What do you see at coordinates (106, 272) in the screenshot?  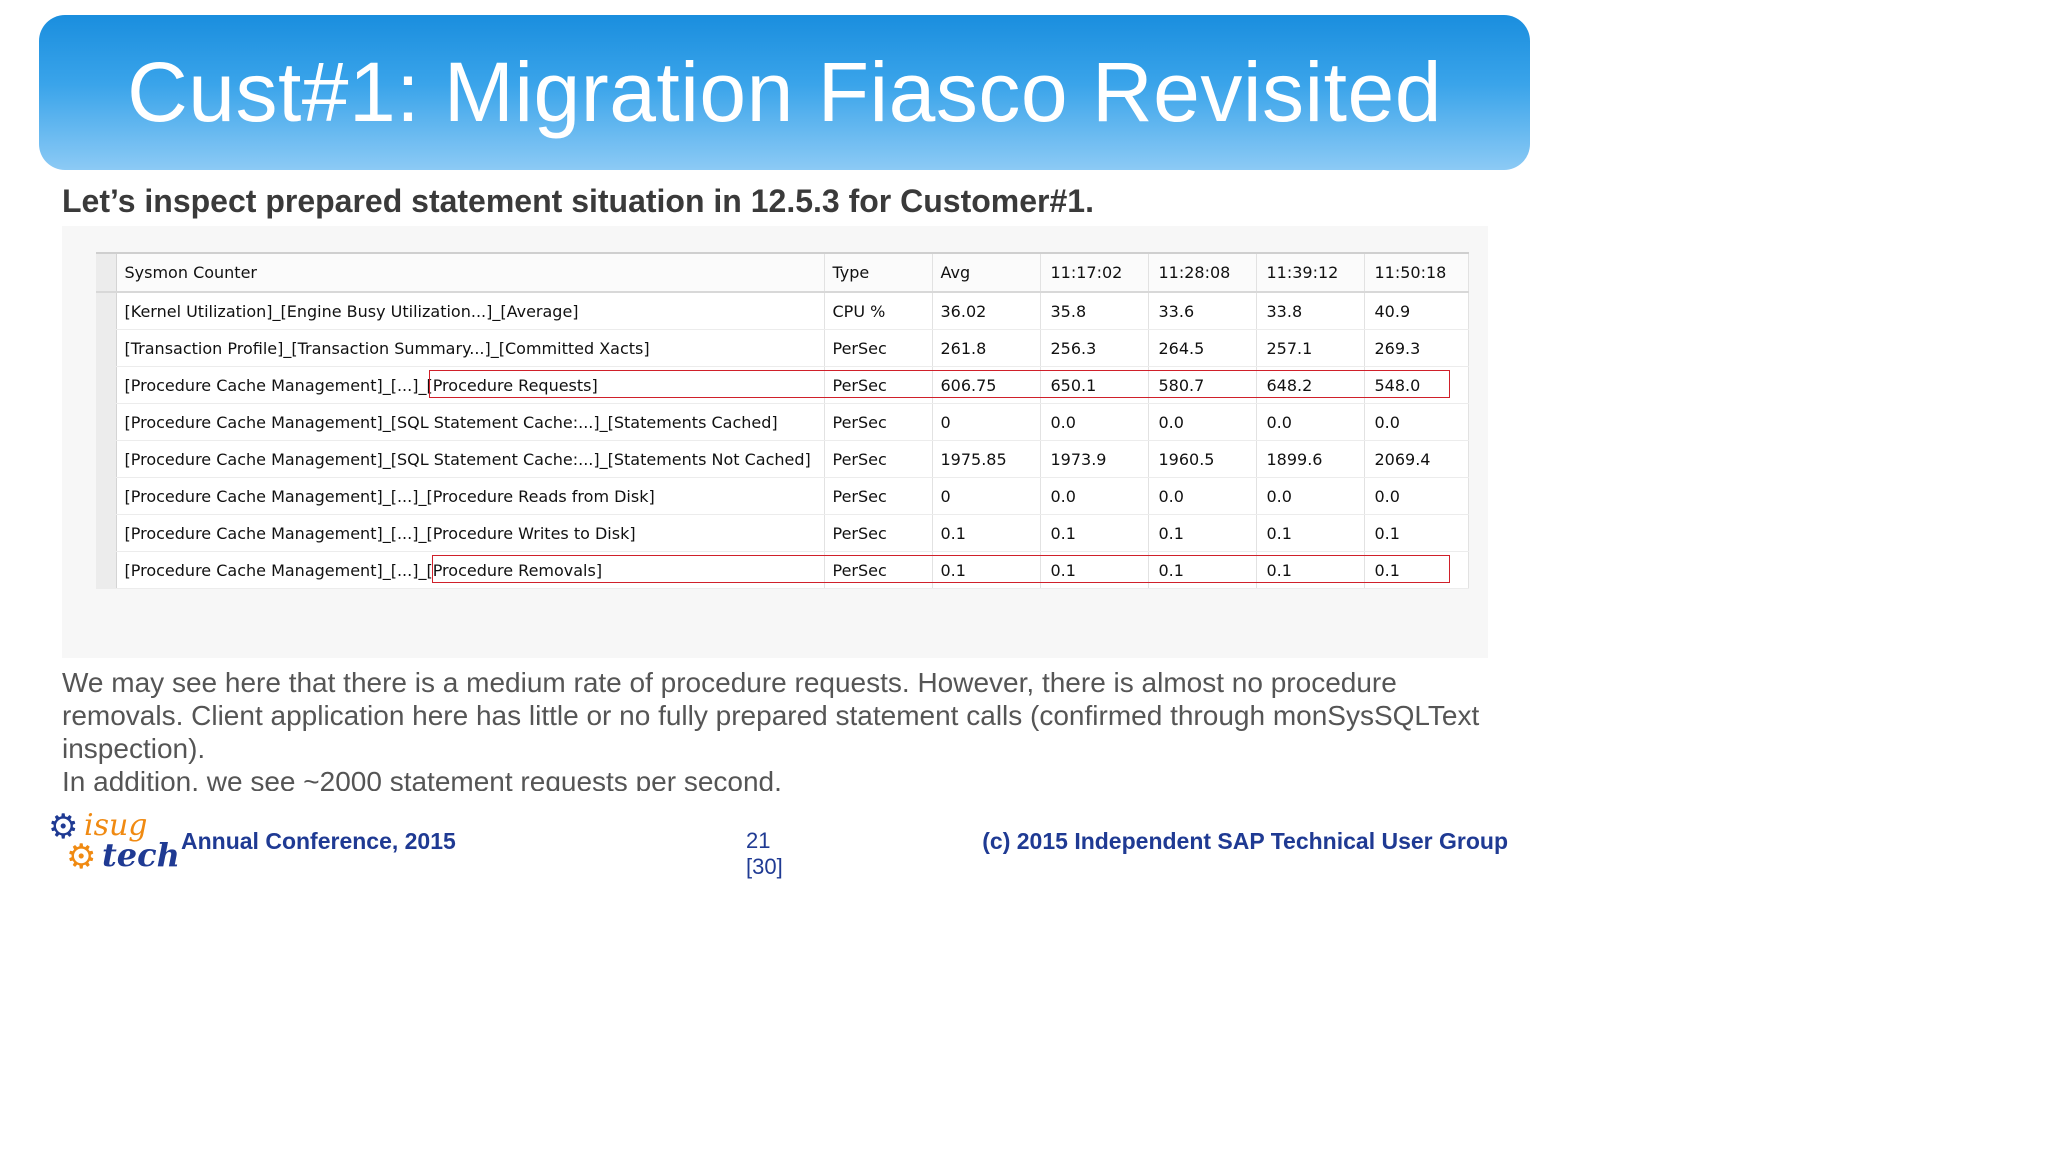 I see `header-row-handle` at bounding box center [106, 272].